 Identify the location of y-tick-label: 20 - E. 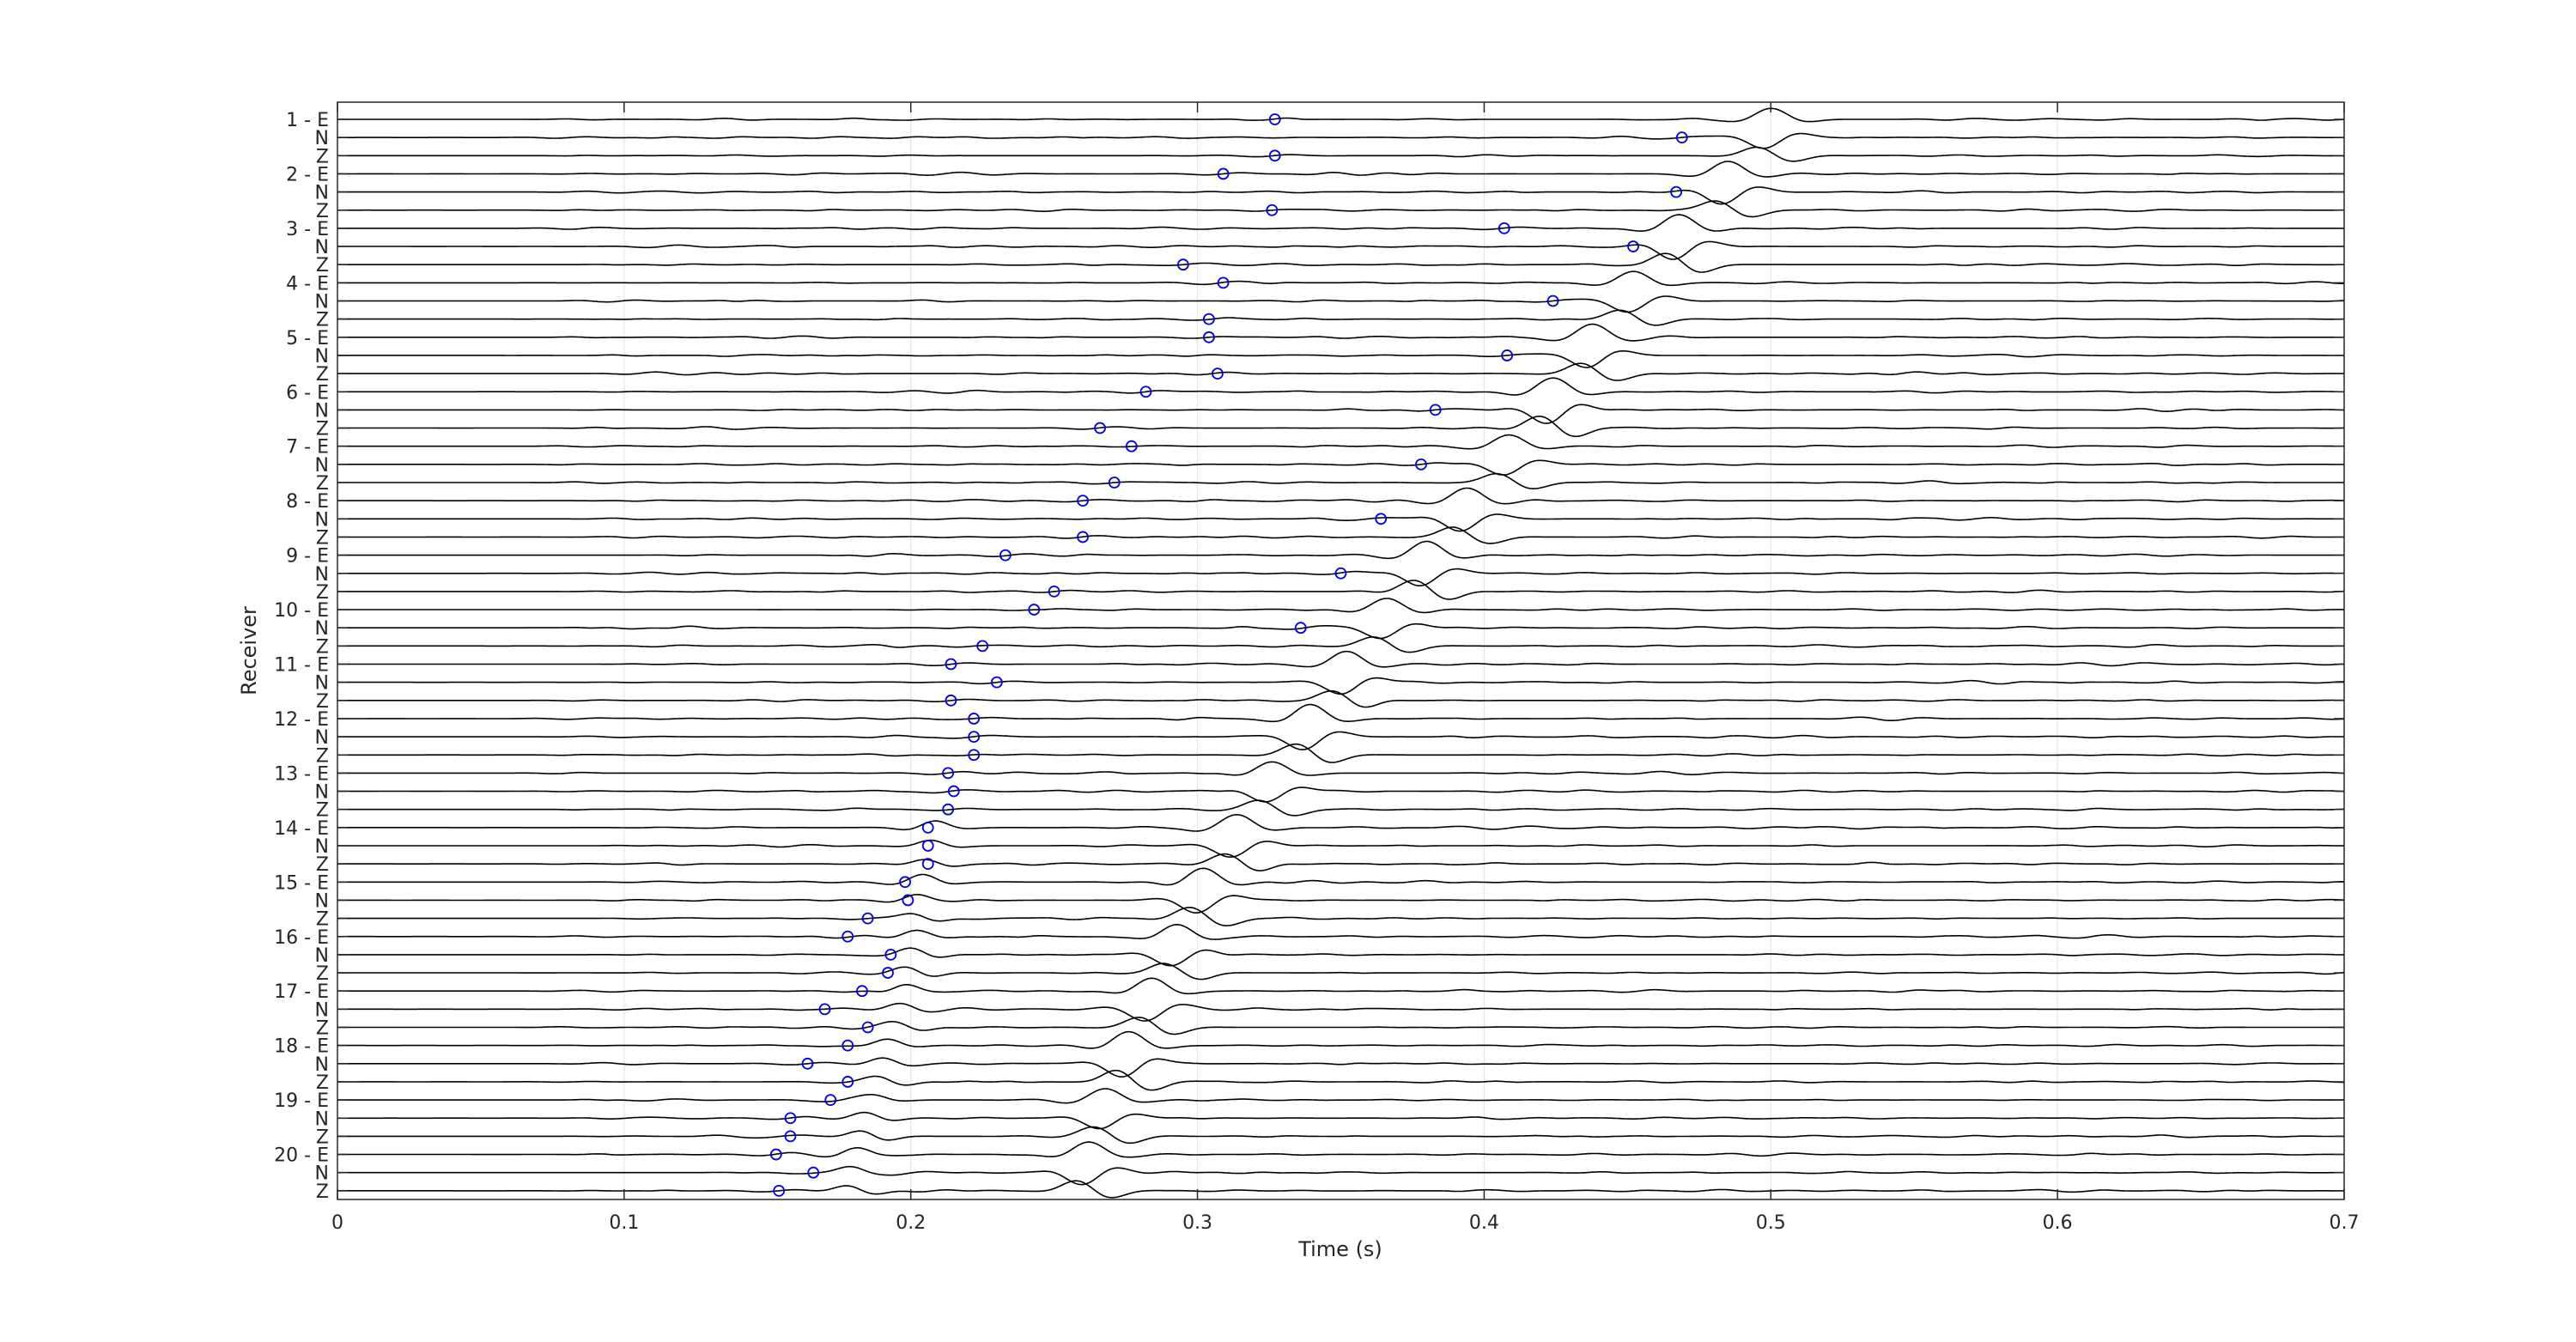
(301, 1156).